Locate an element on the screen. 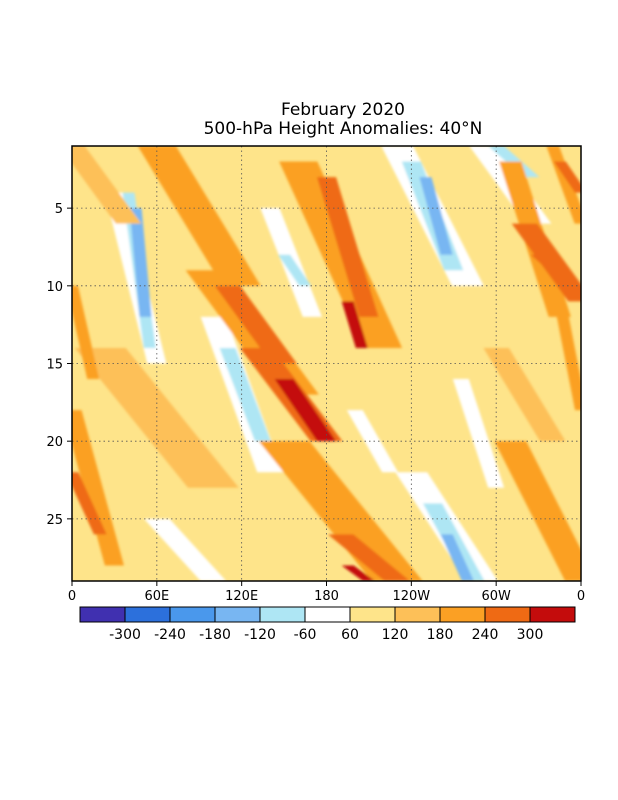  x-tick-label: 180 is located at coordinates (326, 596).